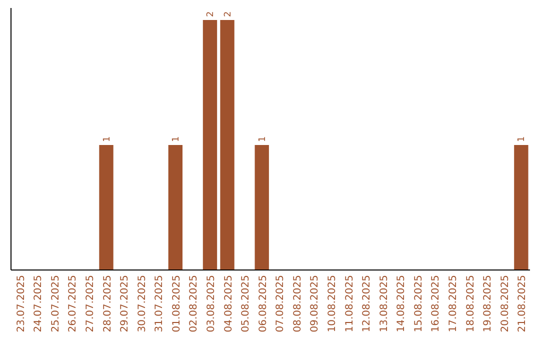 This screenshot has height=340, width=540. I want to click on x-tick-label: 14.08.2025, so click(402, 303).